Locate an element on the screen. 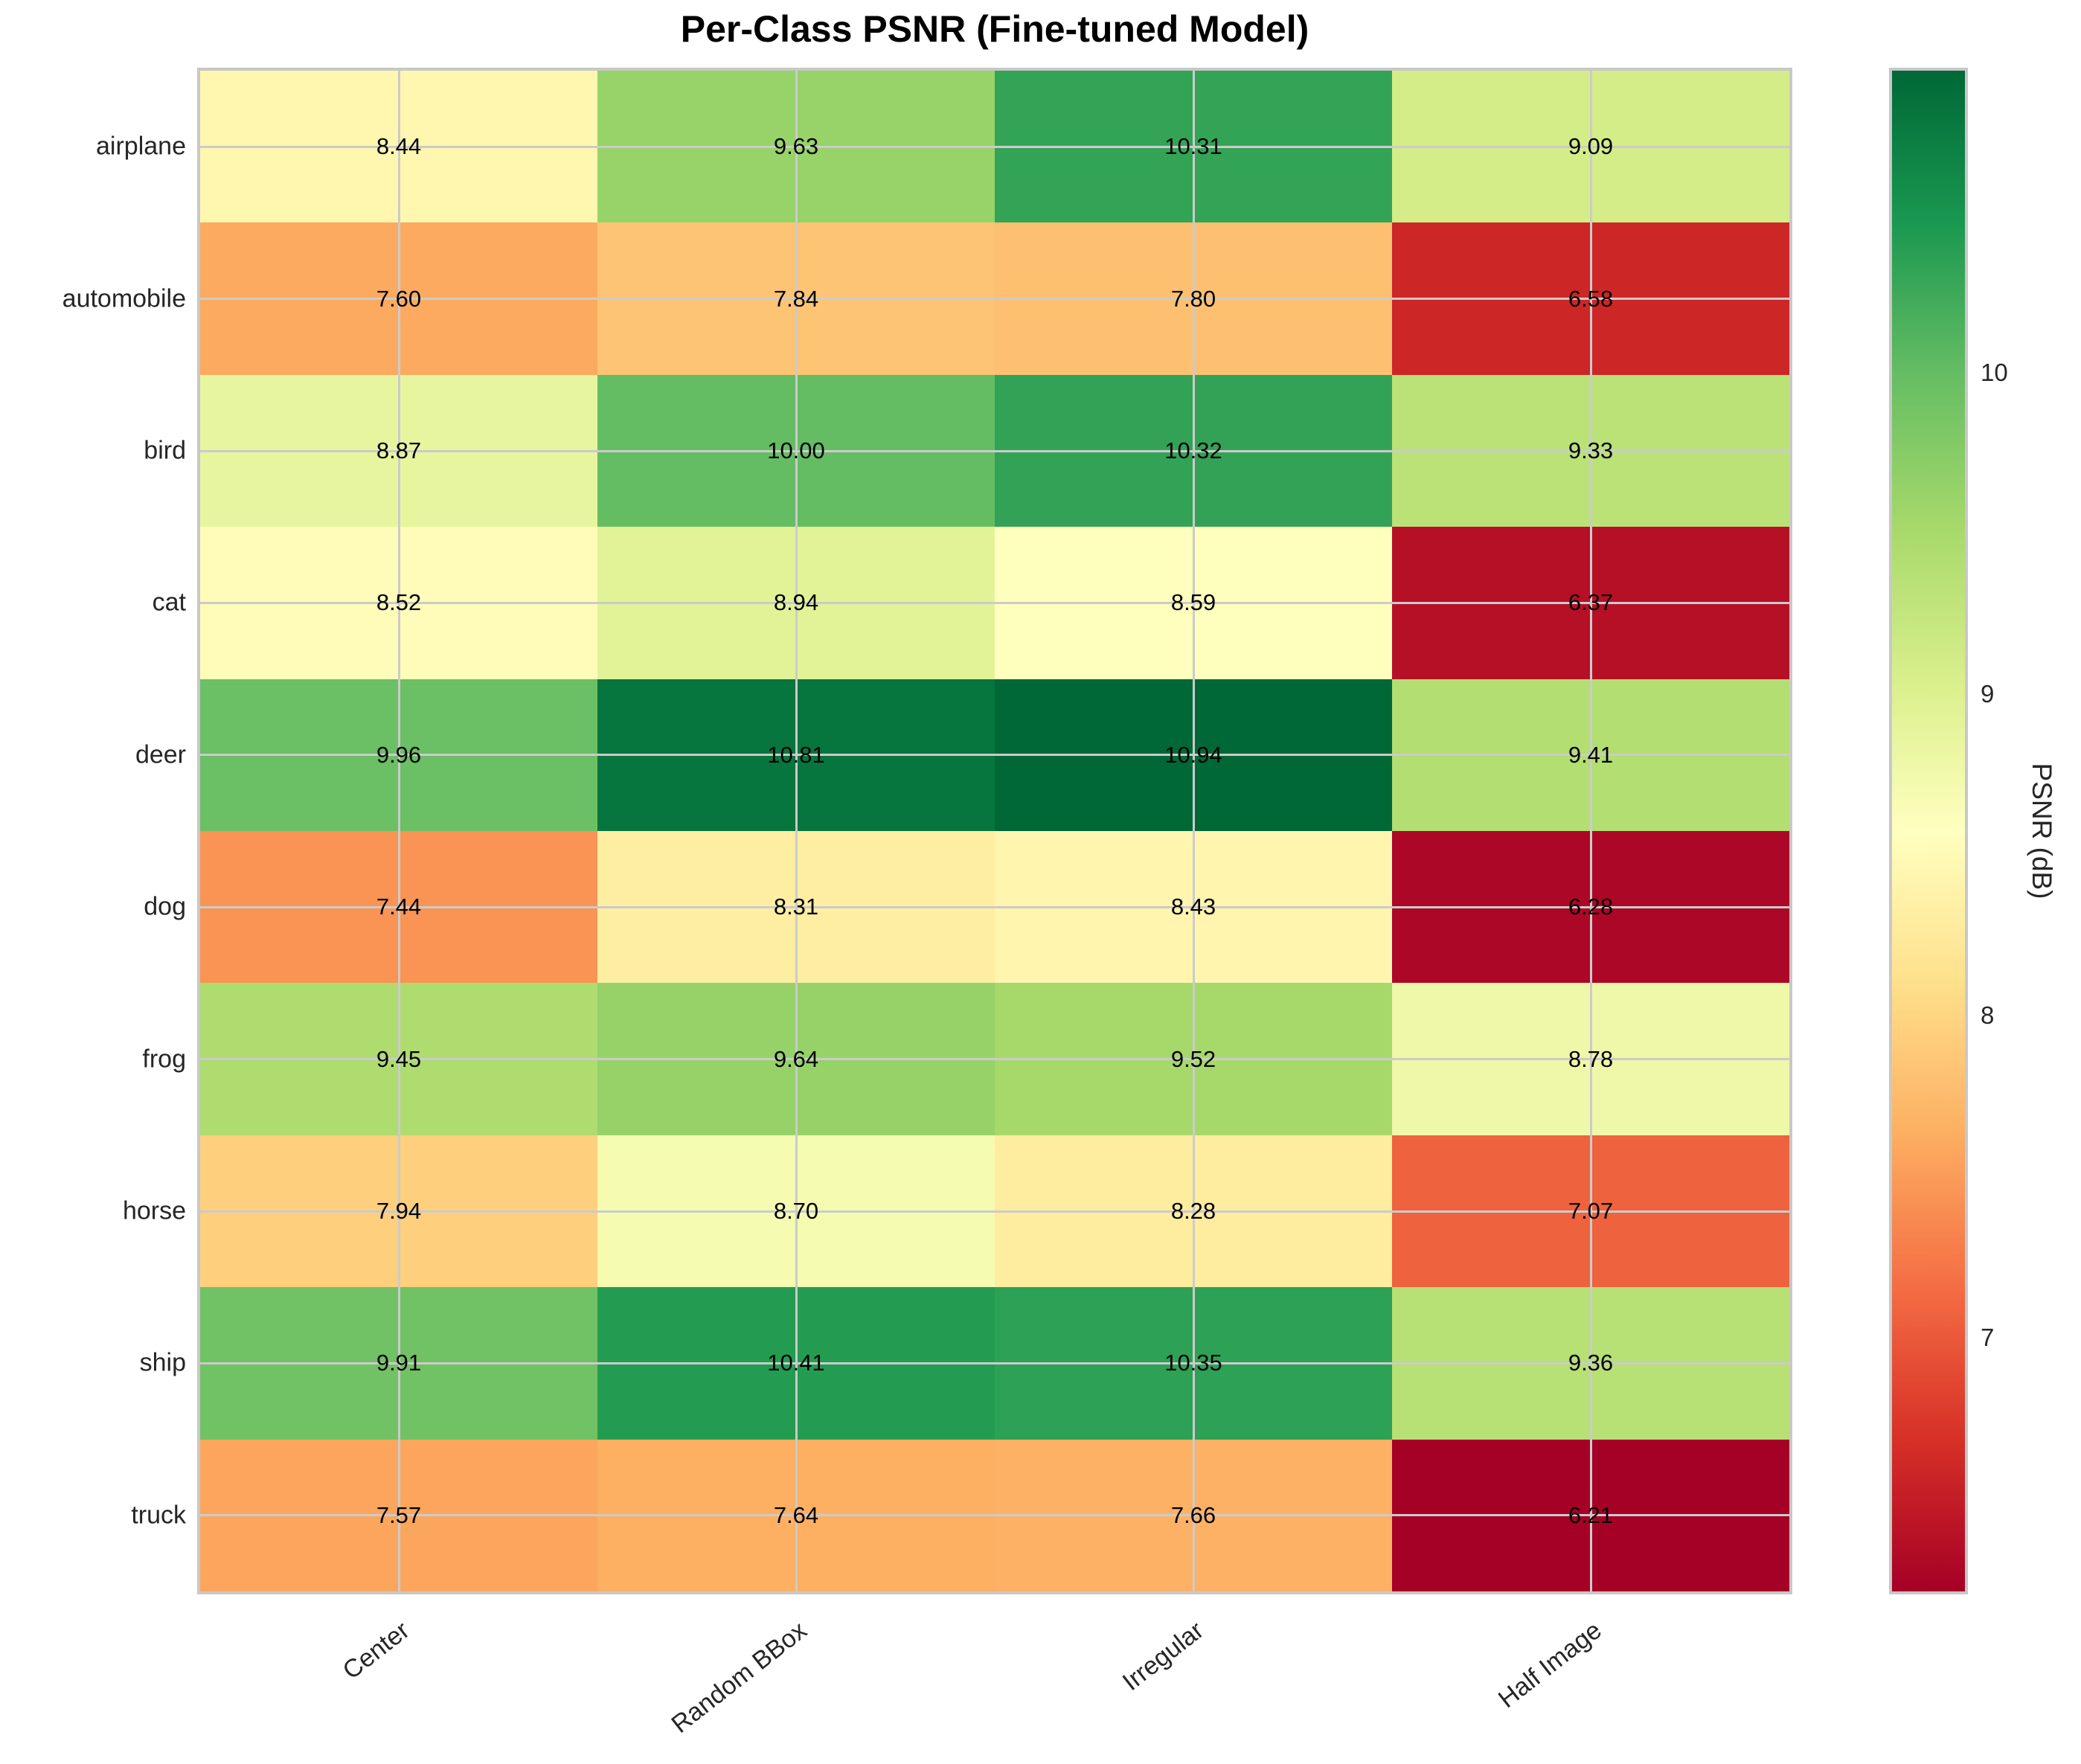 The image size is (2081, 1764). cell-value: 6.28 is located at coordinates (1591, 907).